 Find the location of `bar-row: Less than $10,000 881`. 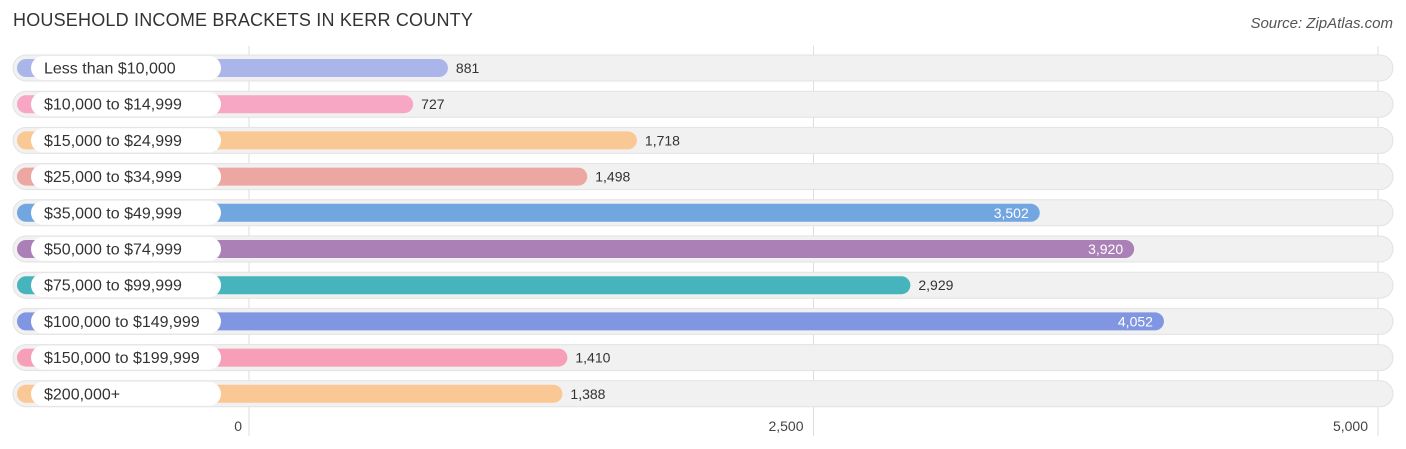

bar-row: Less than $10,000 881 is located at coordinates (703, 68).